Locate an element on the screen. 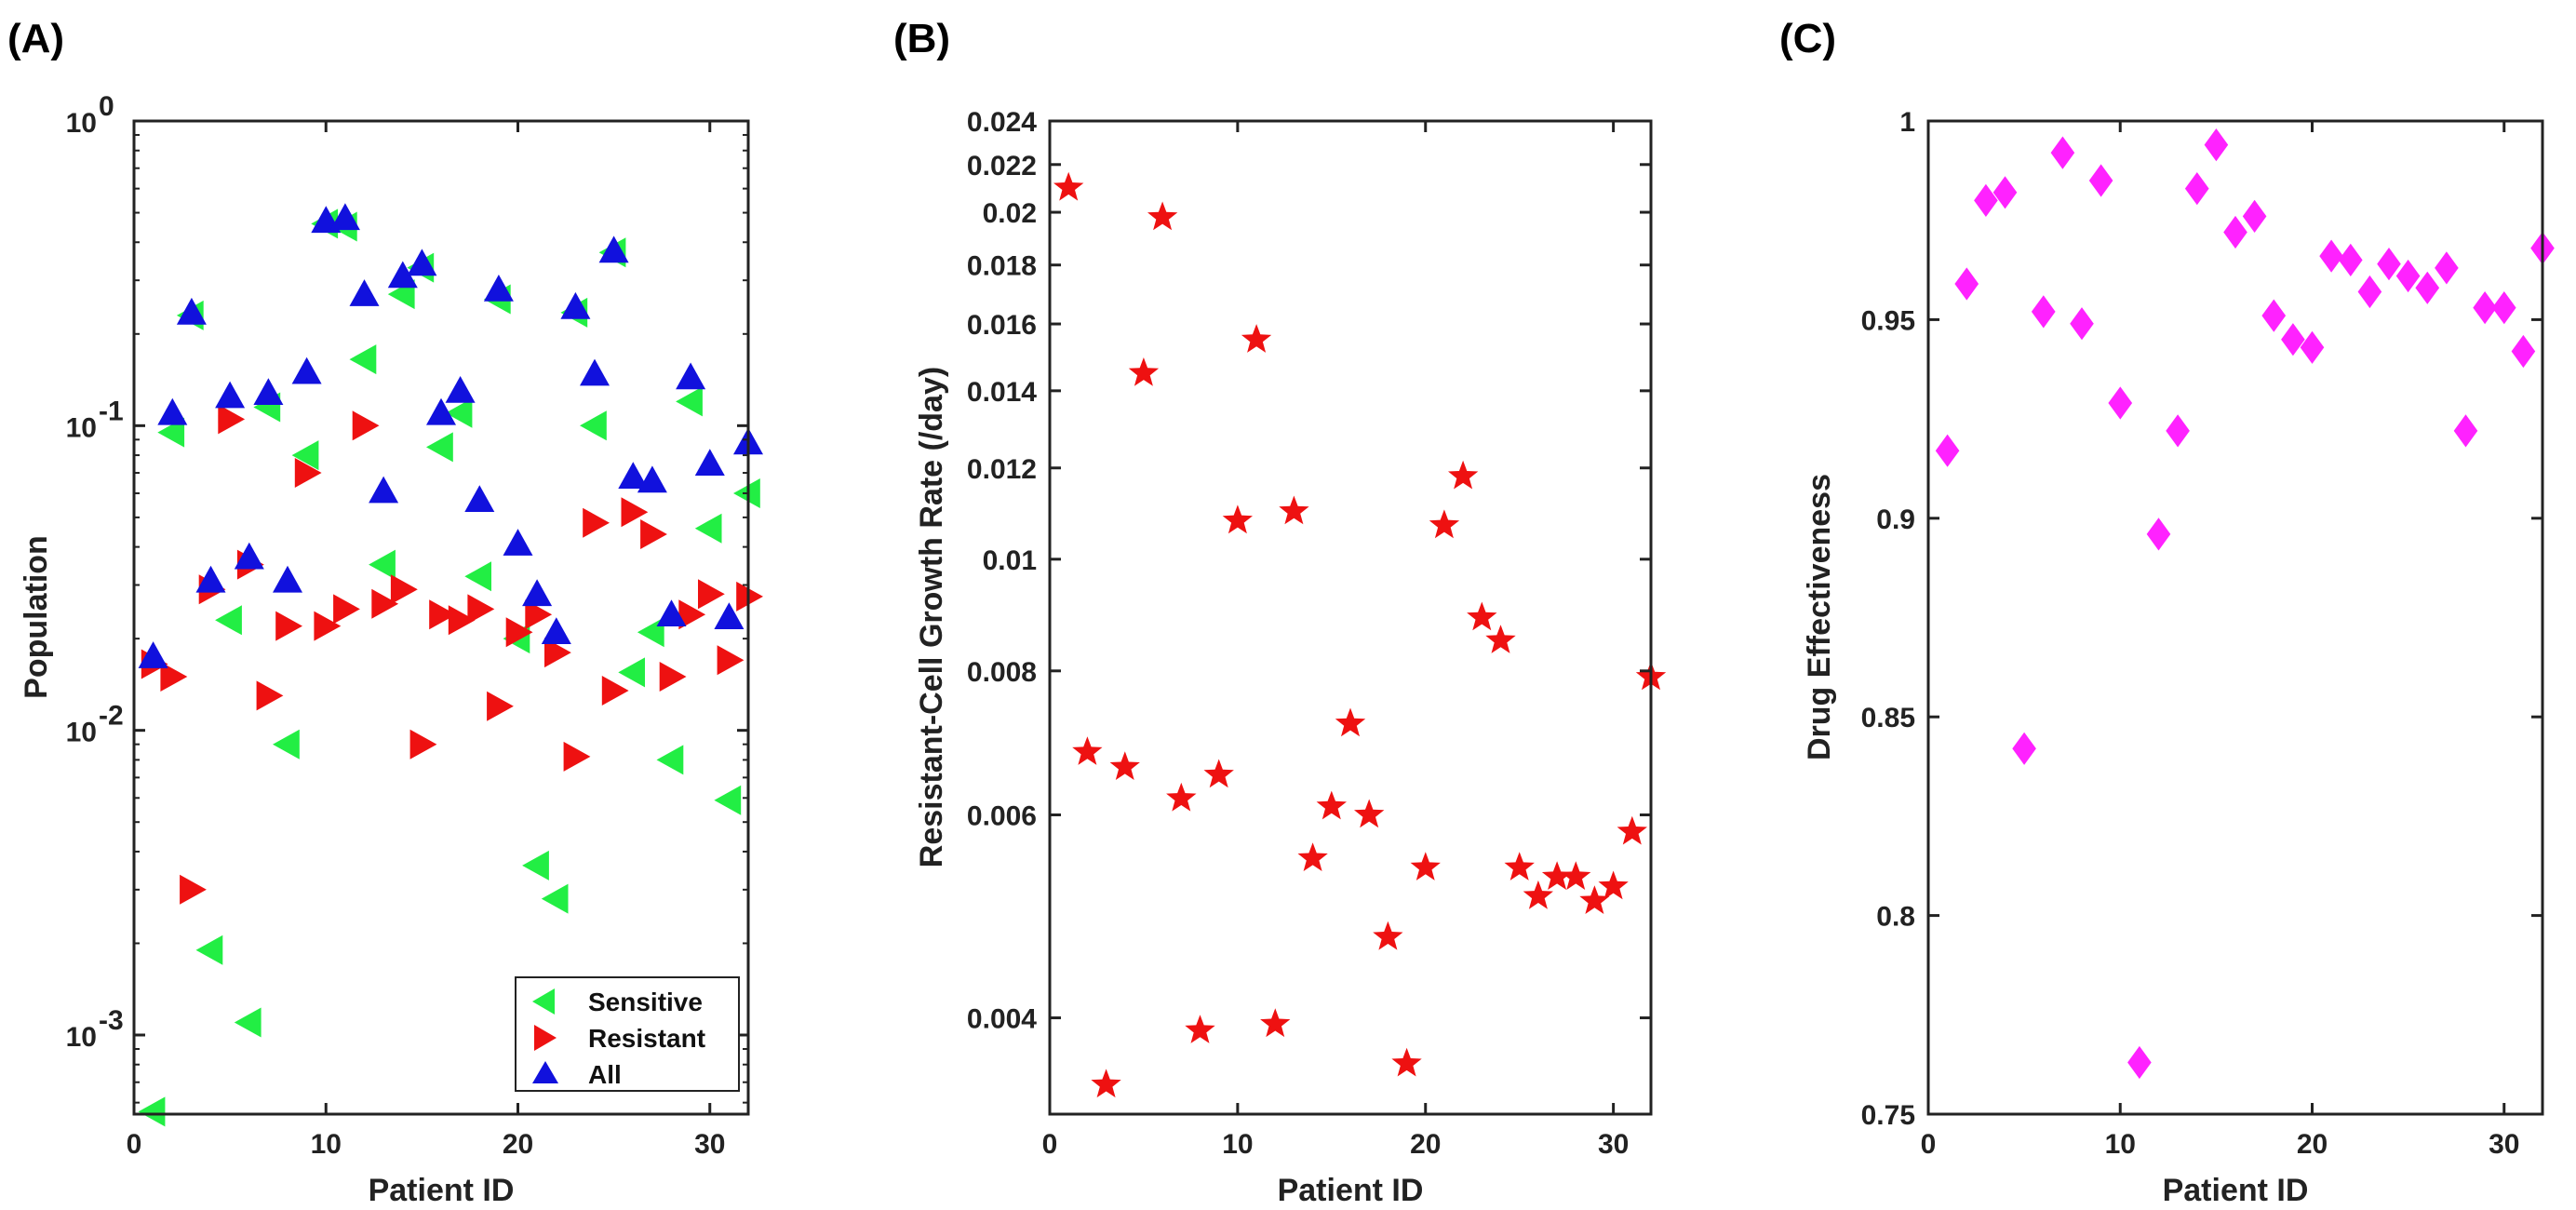 This screenshot has width=2576, height=1210. y-tick-label: 0.016 is located at coordinates (1002, 325).